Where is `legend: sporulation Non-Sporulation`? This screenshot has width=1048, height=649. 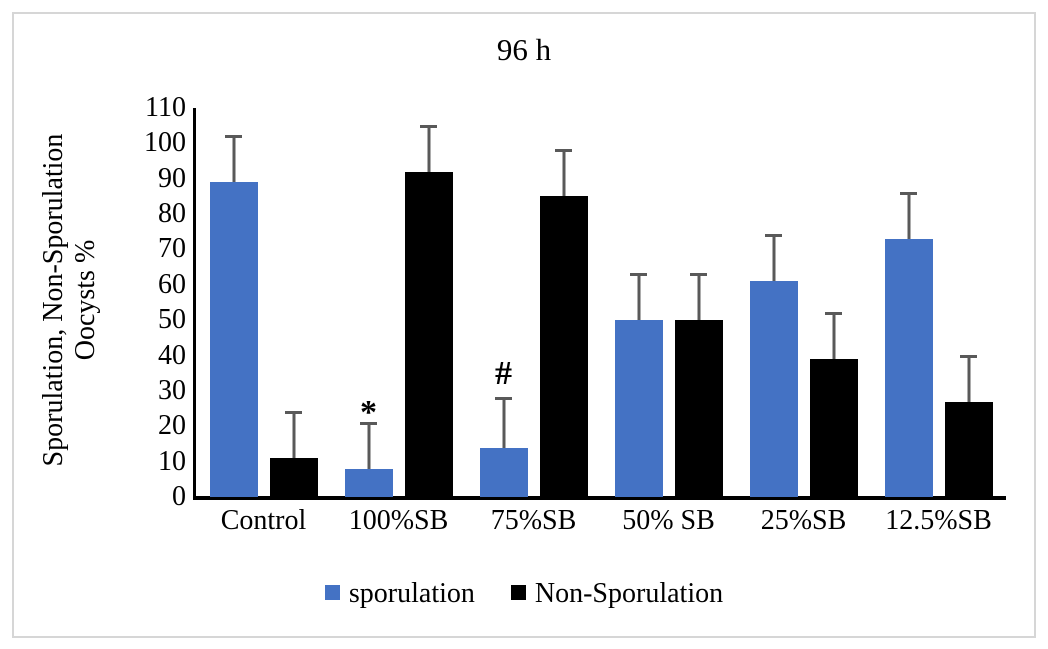
legend: sporulation Non-Sporulation is located at coordinates (524, 594).